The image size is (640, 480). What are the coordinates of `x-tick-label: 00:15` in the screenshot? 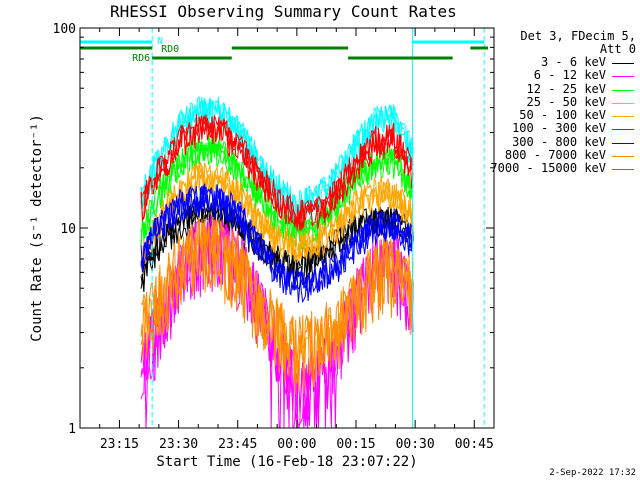 It's located at (355, 444).